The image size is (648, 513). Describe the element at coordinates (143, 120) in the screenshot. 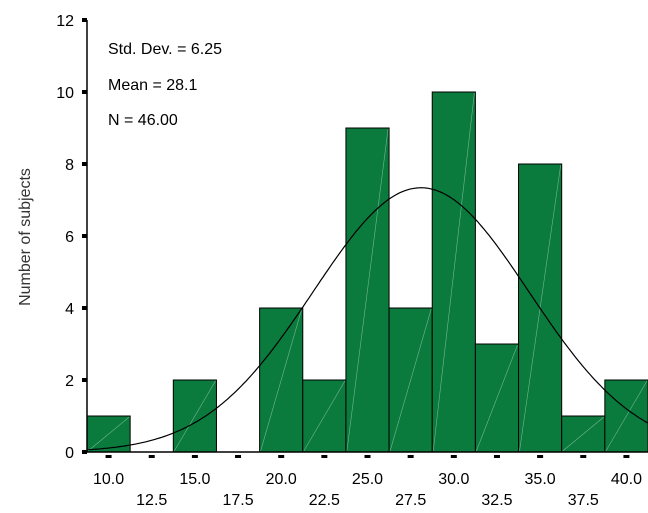

I see `n-label: N = 46.00` at that location.